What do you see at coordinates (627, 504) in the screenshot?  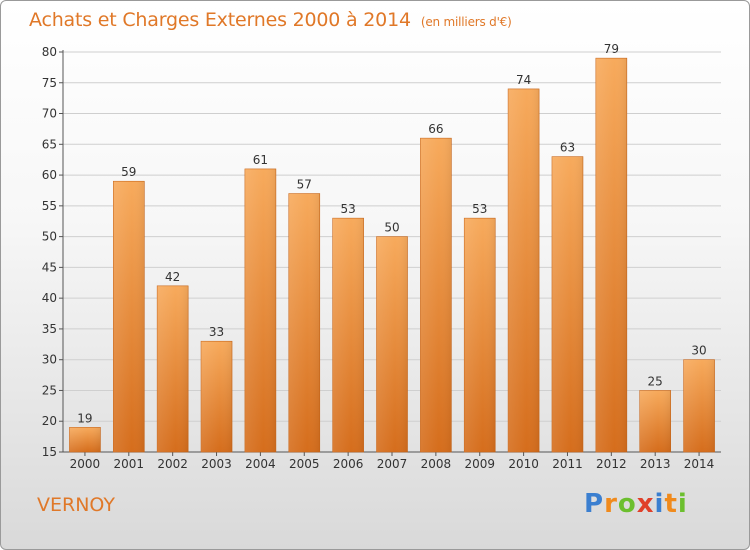 I see `logo-letter: o` at bounding box center [627, 504].